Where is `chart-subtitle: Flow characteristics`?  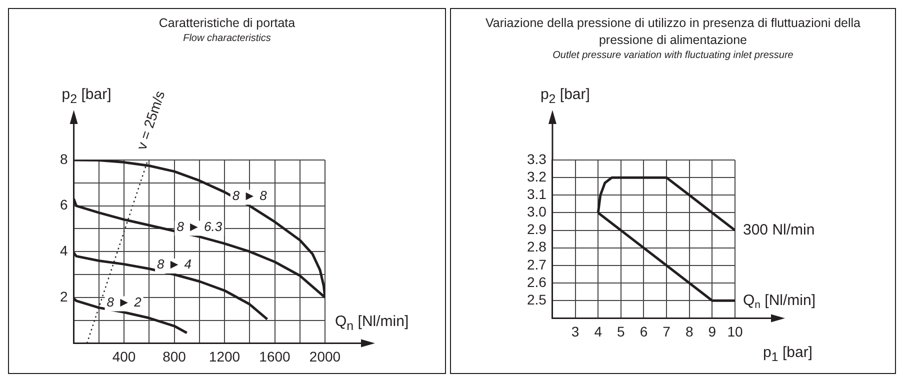 chart-subtitle: Flow characteristics is located at coordinates (227, 39).